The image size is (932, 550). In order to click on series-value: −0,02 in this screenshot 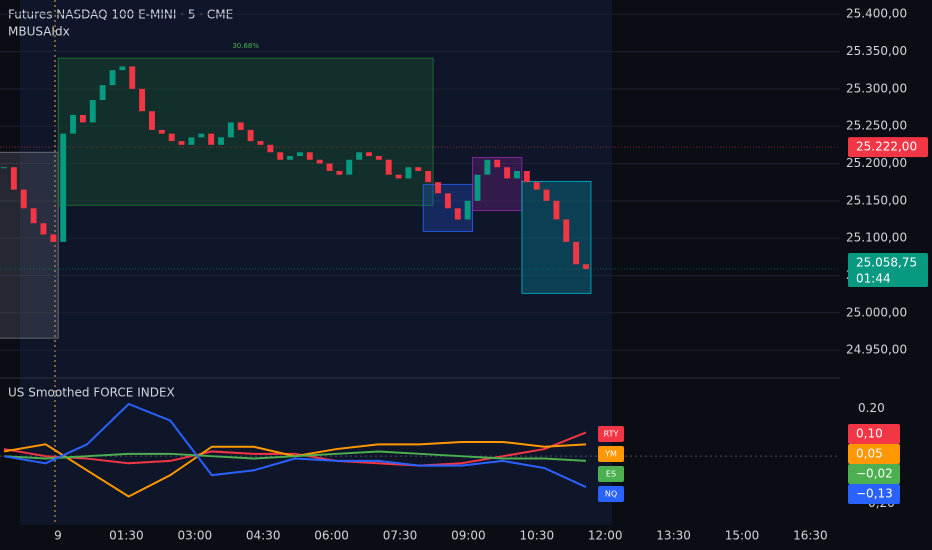, I will do `click(874, 474)`.